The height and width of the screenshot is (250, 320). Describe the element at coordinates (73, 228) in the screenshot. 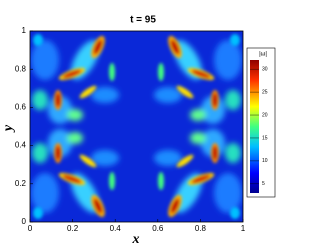

I see `x-tick-label: 0.2` at that location.